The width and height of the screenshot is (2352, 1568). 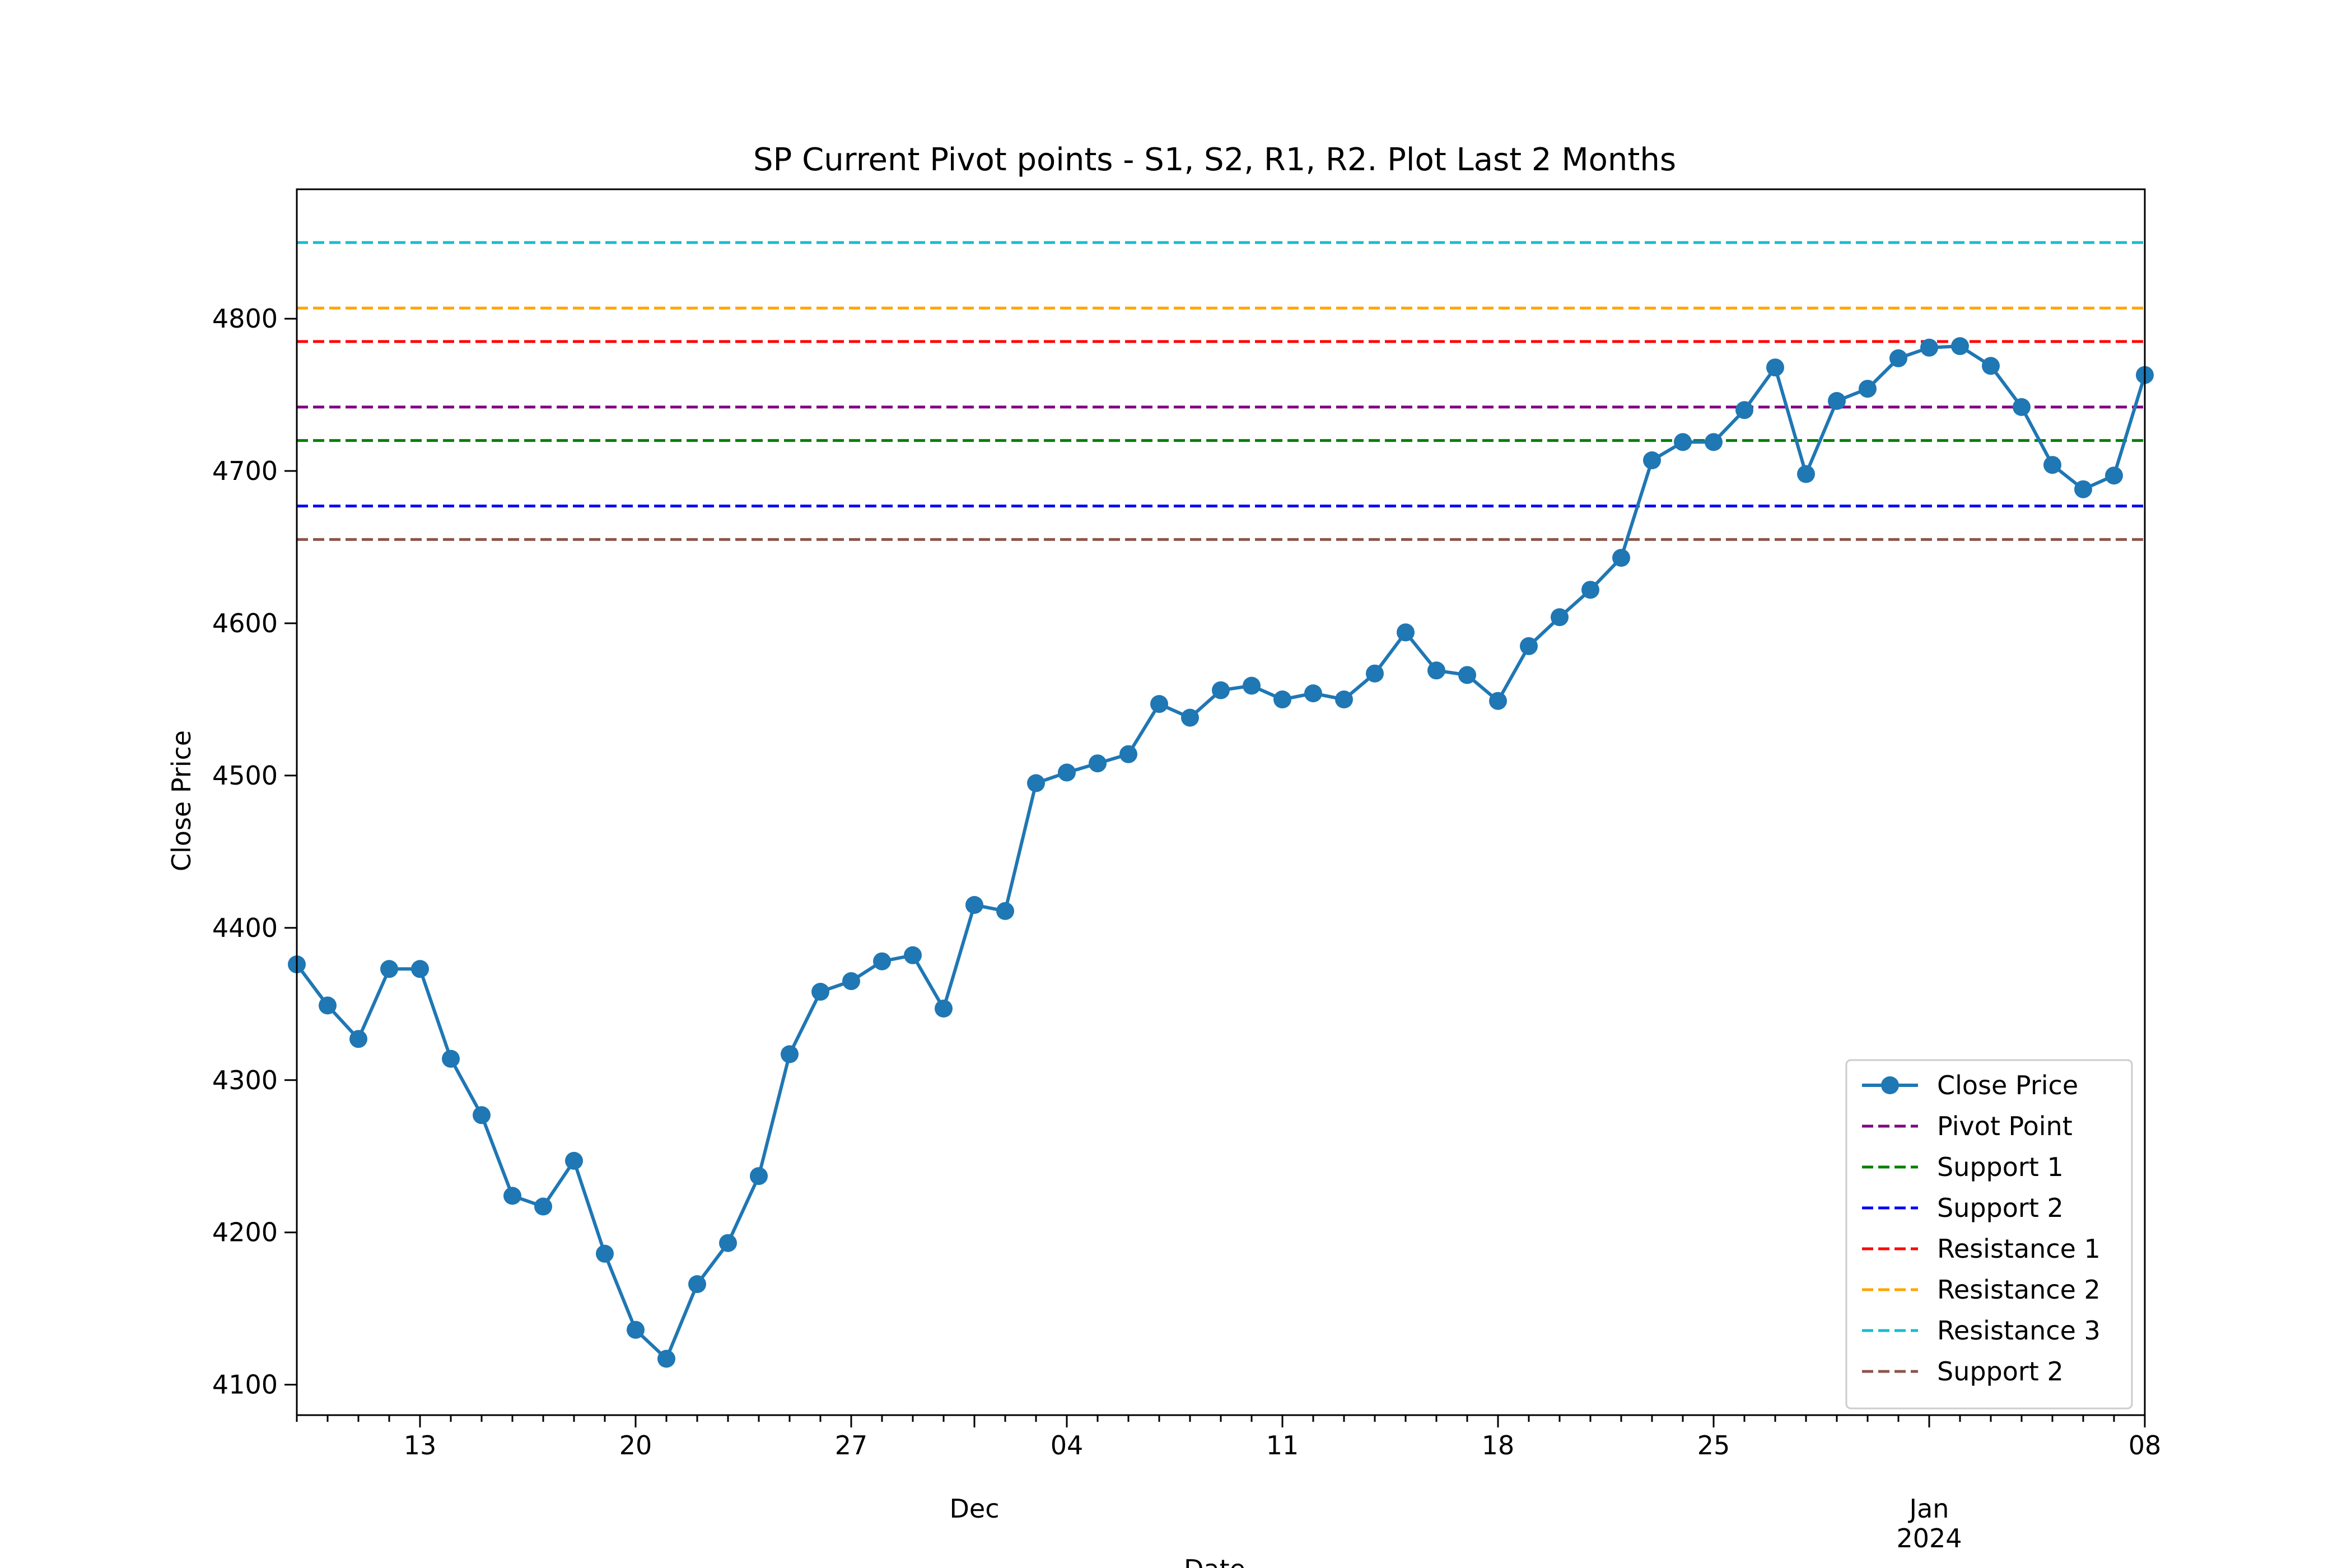 I want to click on legend-label: Resistance 1, so click(x=2019, y=1249).